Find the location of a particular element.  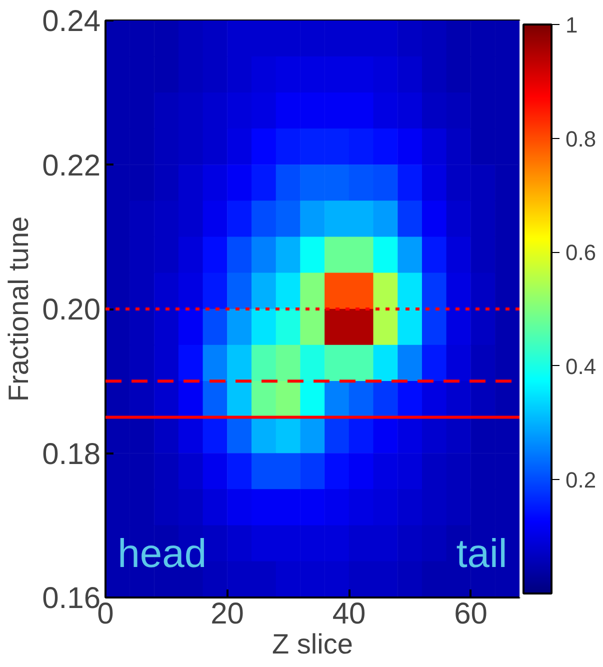

color-bar-label: 0.2 is located at coordinates (581, 480).